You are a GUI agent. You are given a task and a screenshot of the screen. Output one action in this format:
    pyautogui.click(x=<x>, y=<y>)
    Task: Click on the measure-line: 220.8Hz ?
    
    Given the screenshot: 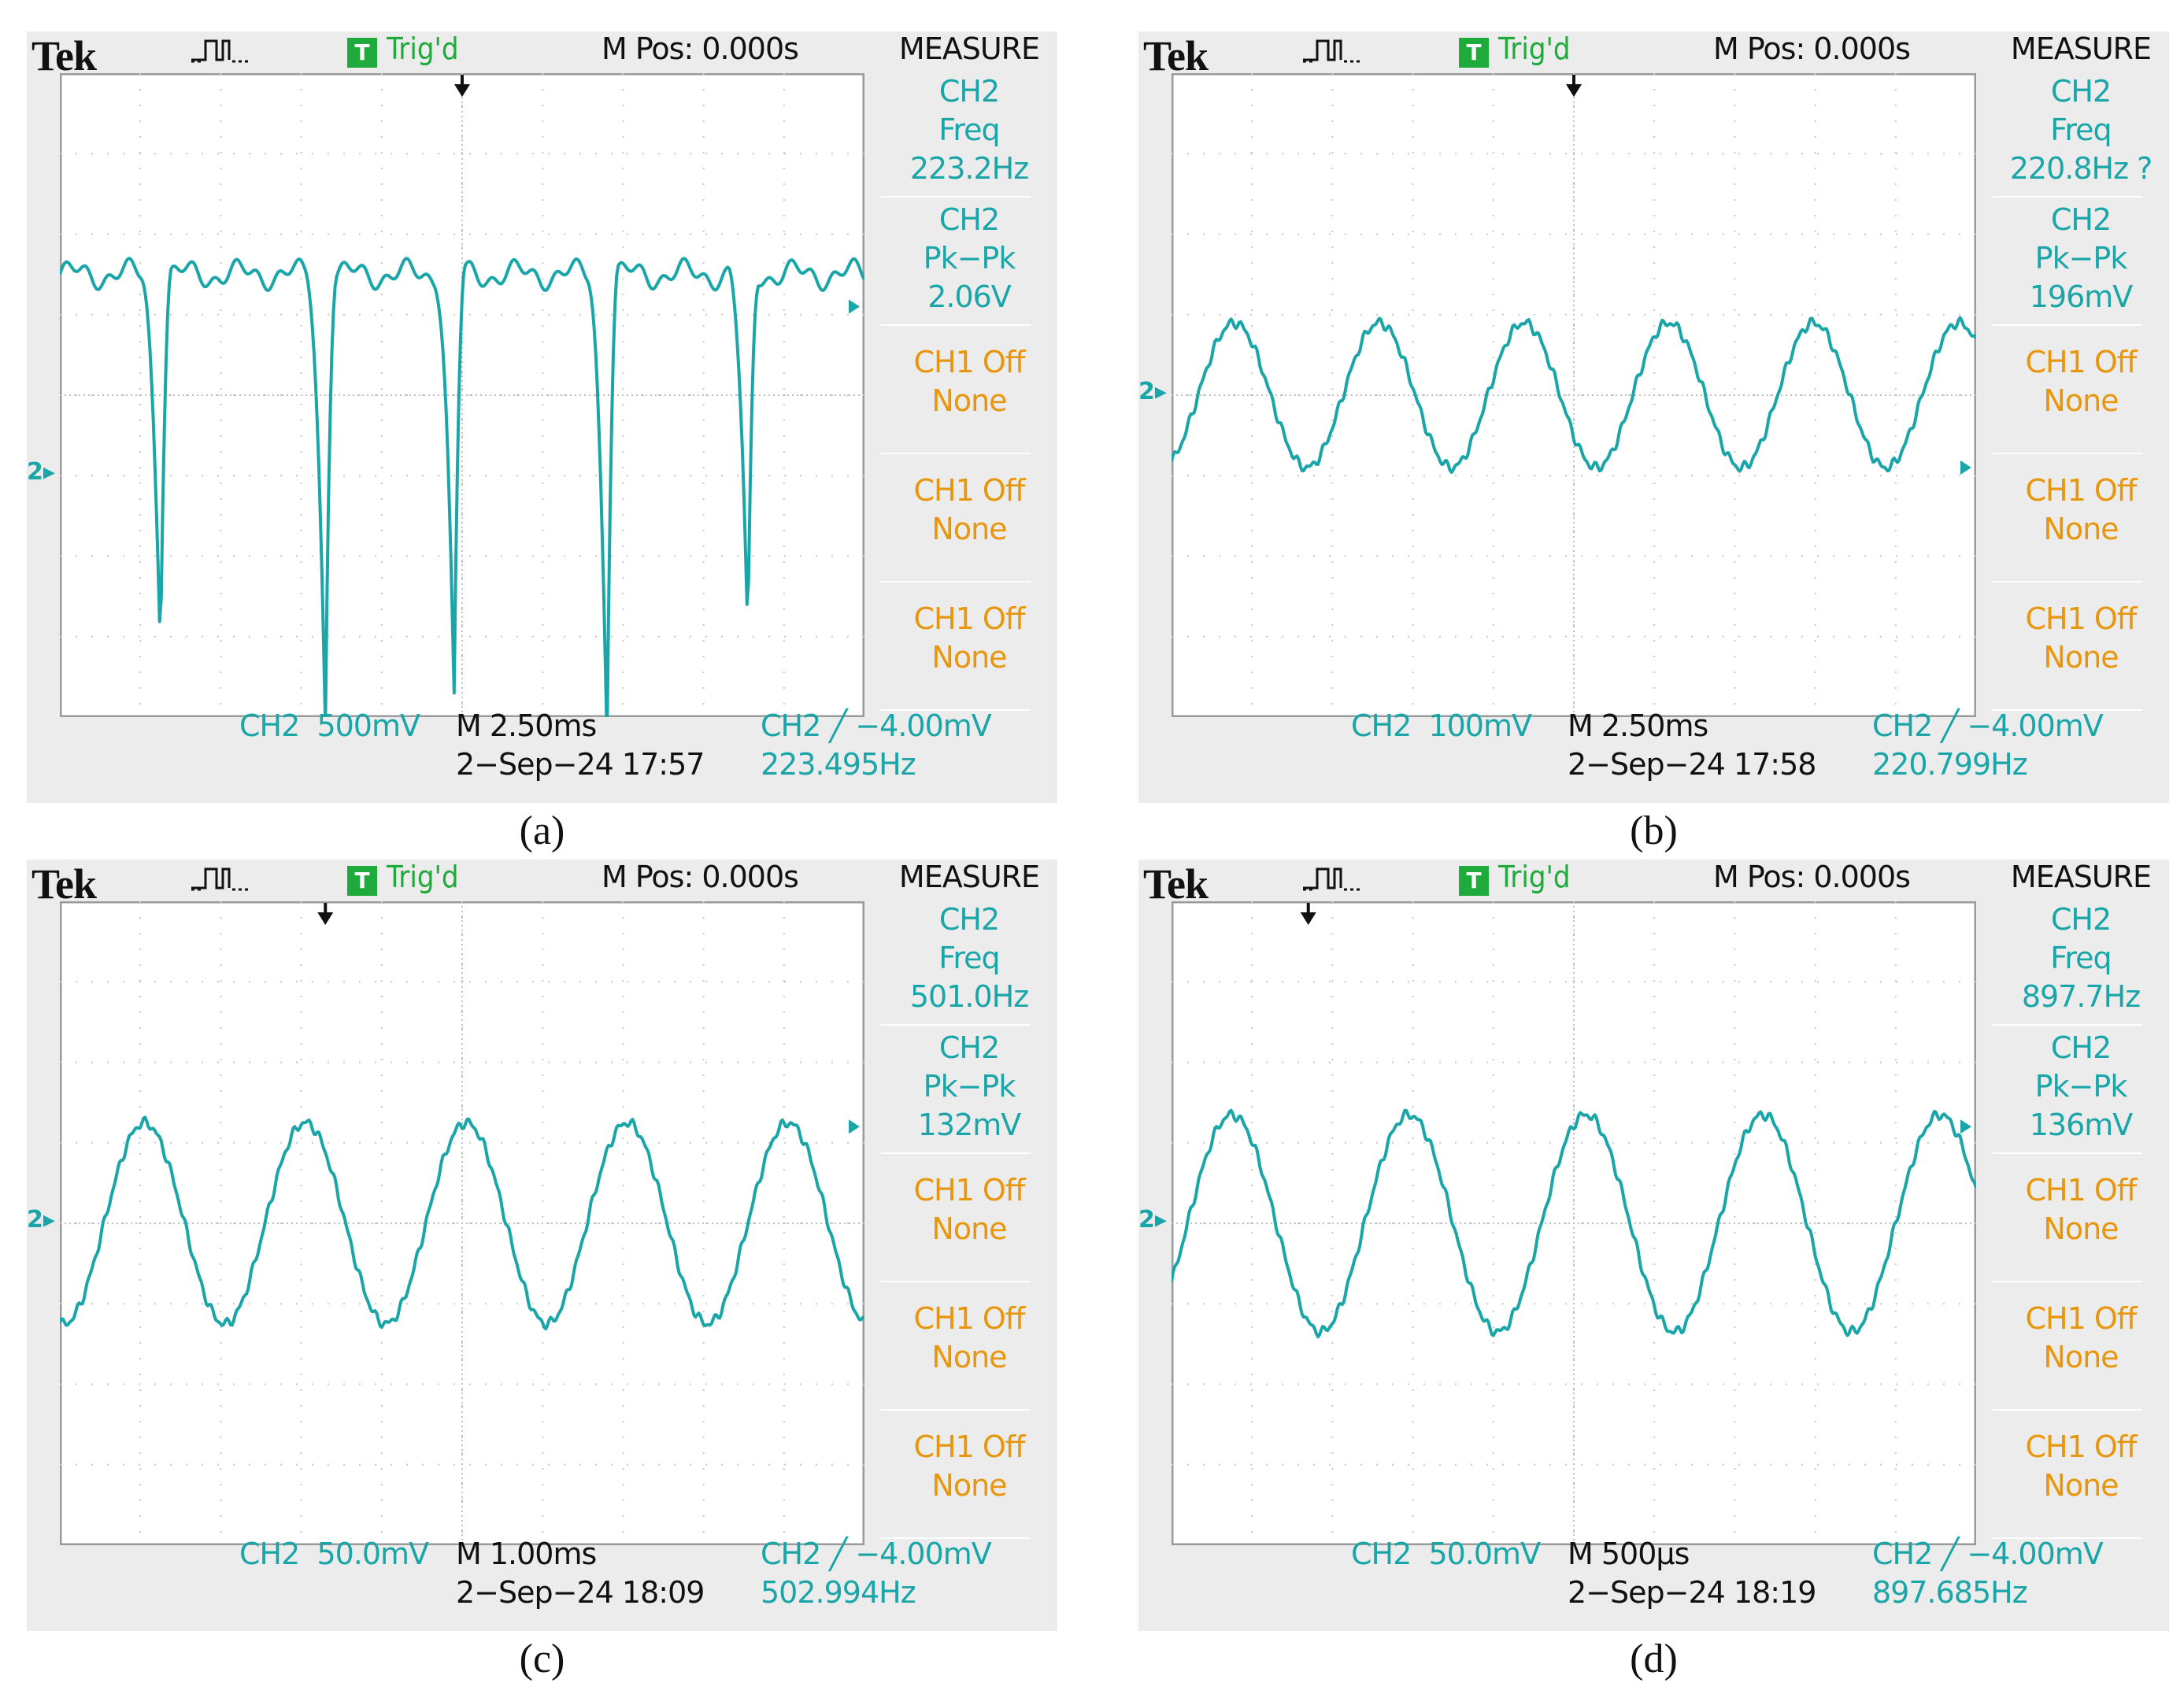 What is the action you would take?
    pyautogui.click(x=2081, y=168)
    